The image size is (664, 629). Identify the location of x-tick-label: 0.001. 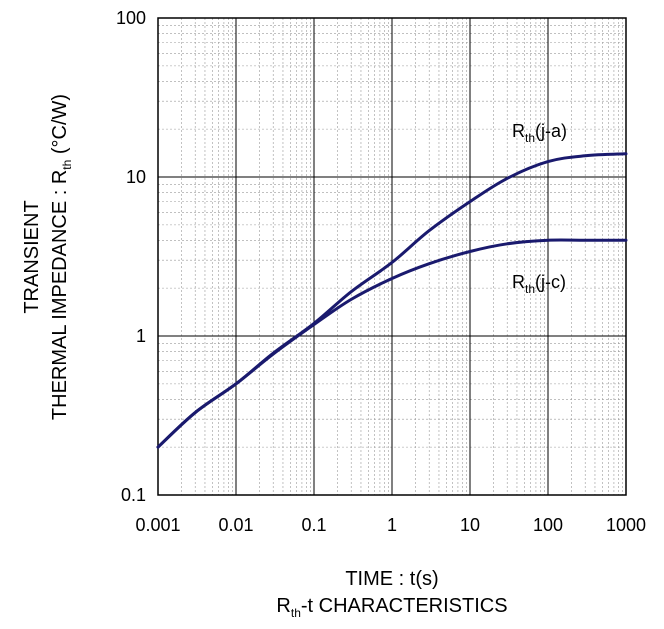
(157, 525).